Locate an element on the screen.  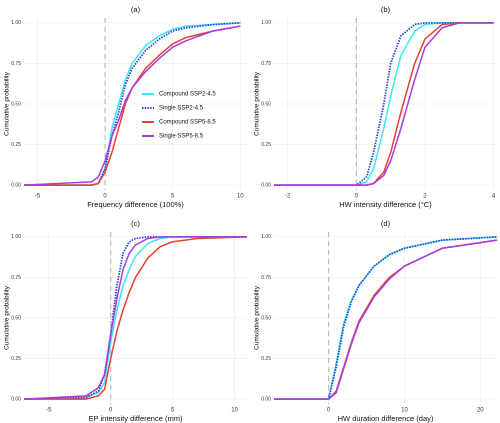
x-tick-label: -2 is located at coordinates (288, 197).